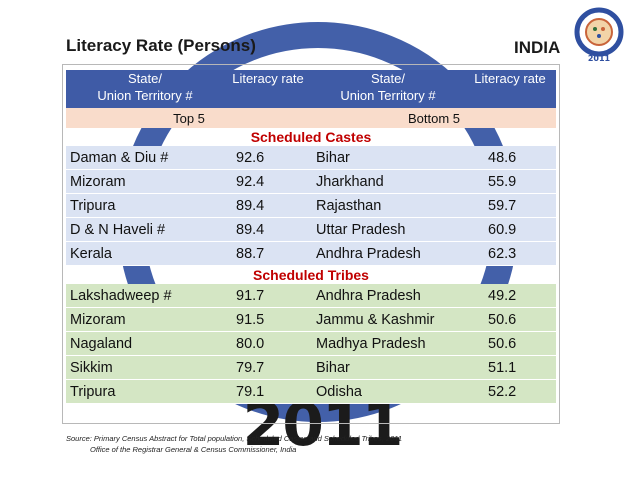 This screenshot has width=638, height=479. Describe the element at coordinates (388, 205) in the screenshot. I see `bottom-state: Rajasthan` at that location.